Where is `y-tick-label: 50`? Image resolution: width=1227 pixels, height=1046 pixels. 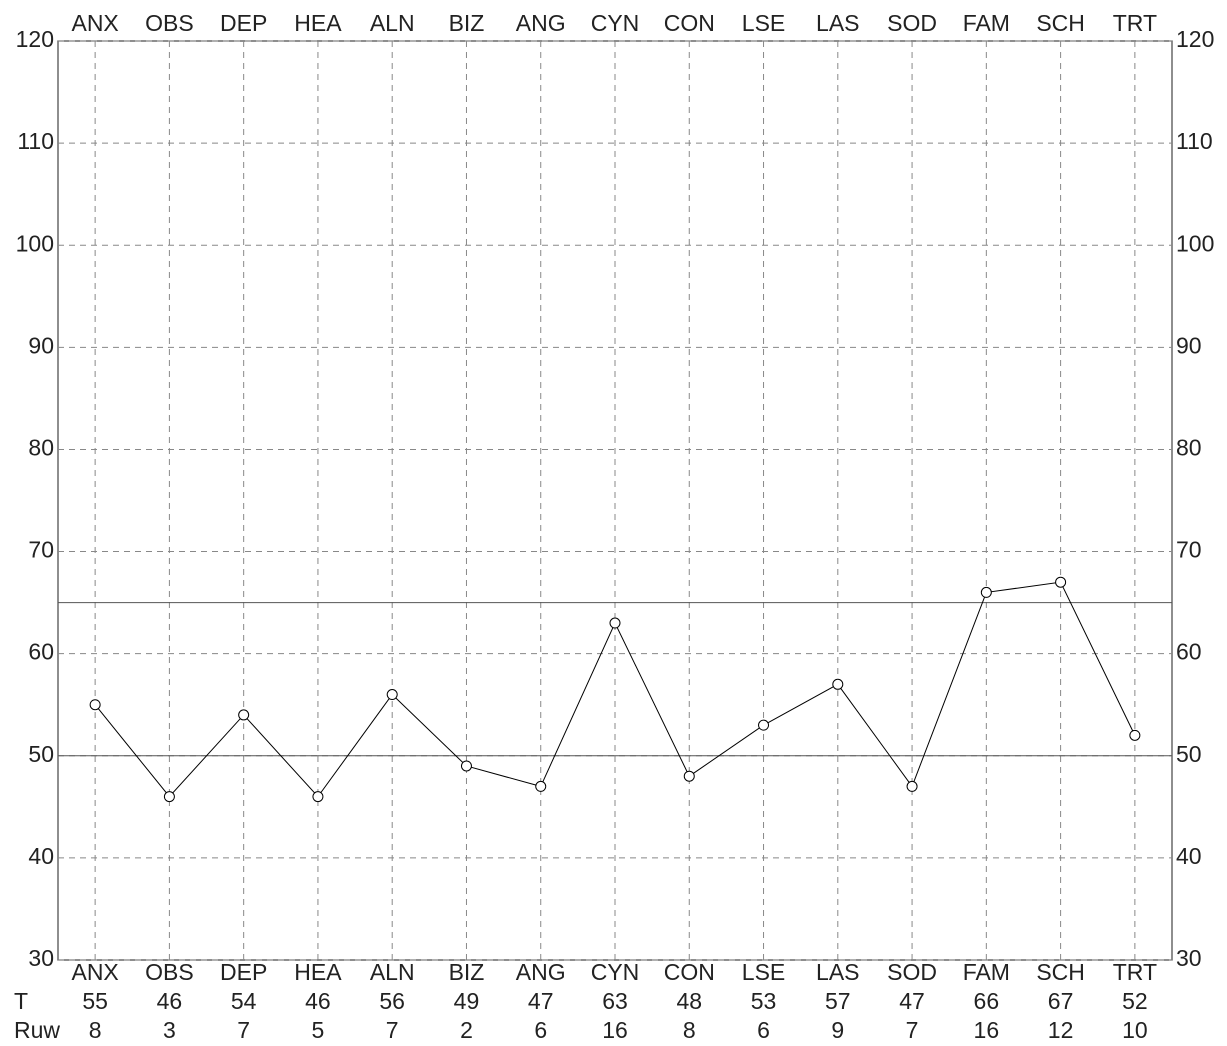
y-tick-label: 50 is located at coordinates (41, 754).